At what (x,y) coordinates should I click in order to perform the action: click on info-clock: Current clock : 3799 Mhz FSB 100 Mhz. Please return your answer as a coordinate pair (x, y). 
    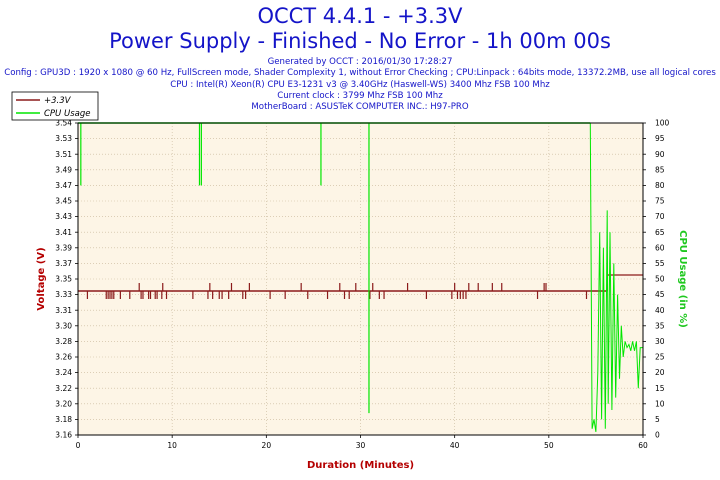
    Looking at the image, I should click on (360, 96).